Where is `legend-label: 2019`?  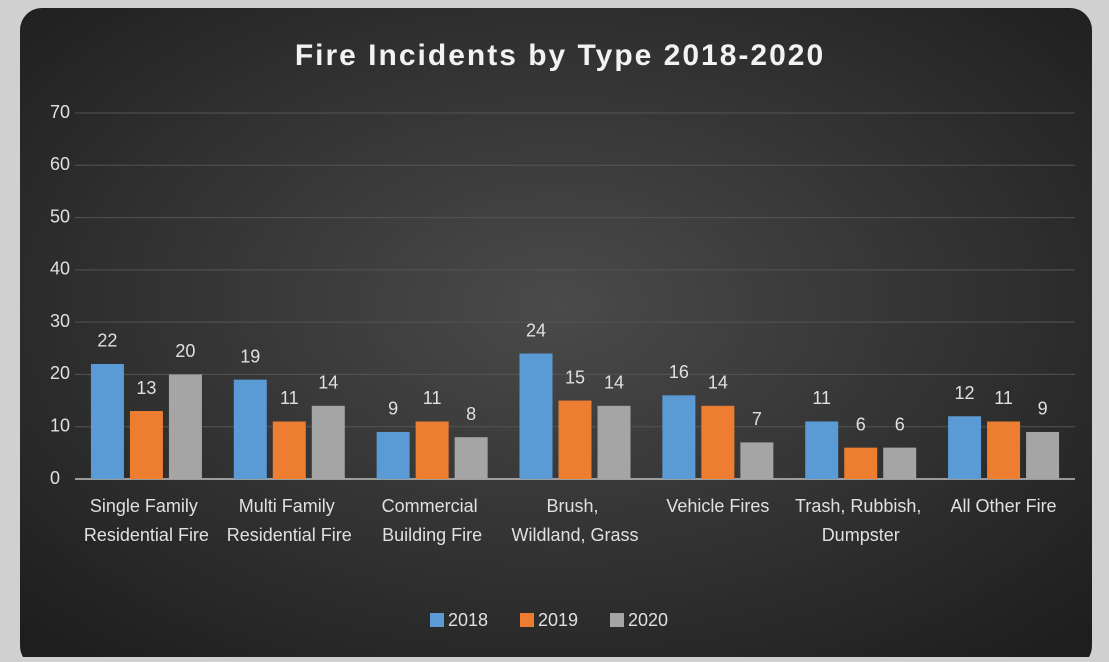 legend-label: 2019 is located at coordinates (558, 620).